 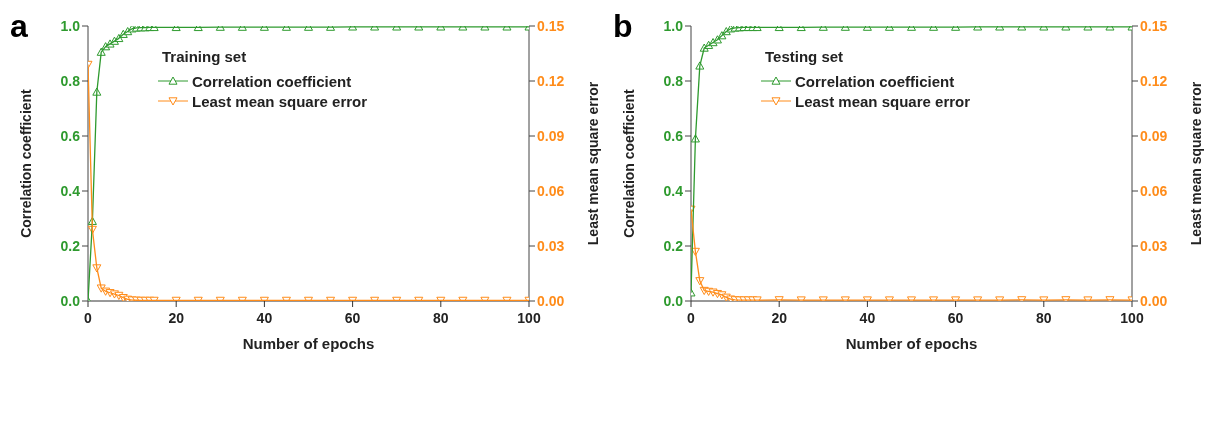 I want to click on chart-title: b, so click(x=623, y=26).